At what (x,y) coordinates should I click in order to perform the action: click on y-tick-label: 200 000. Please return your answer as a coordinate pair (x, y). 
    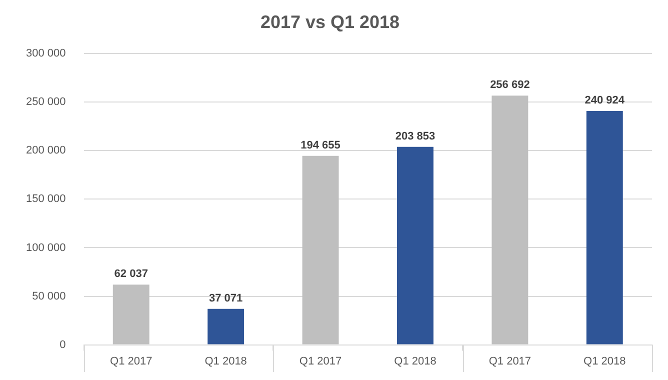
    Looking at the image, I should click on (46, 150).